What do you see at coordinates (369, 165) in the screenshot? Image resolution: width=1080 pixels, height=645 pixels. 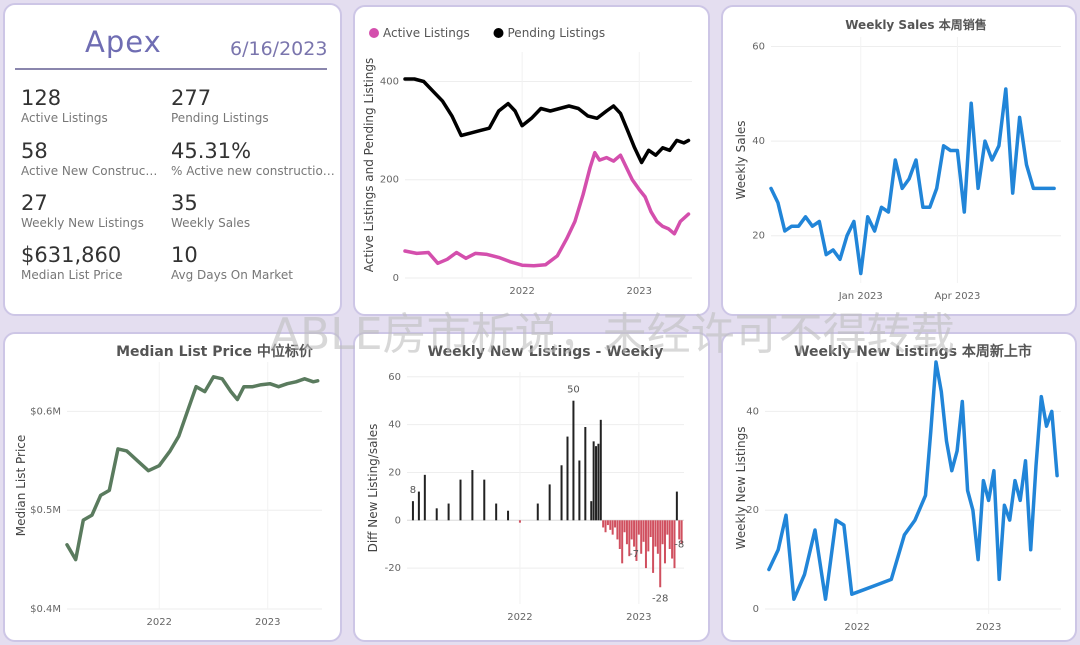 I see `y-axis-label: Active Listings and Pending Listings` at bounding box center [369, 165].